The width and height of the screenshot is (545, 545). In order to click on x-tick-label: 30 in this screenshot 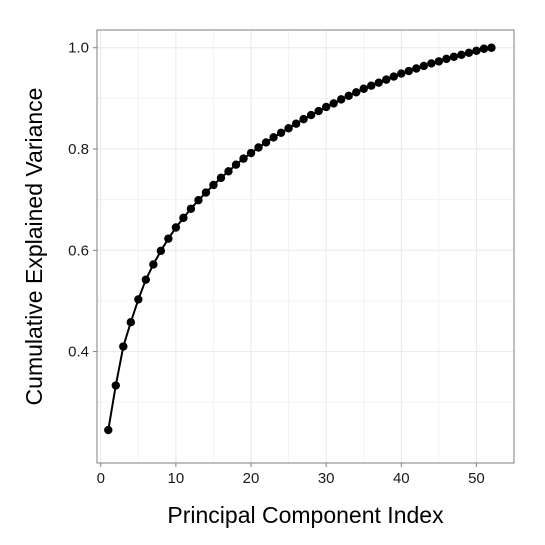, I will do `click(326, 478)`.